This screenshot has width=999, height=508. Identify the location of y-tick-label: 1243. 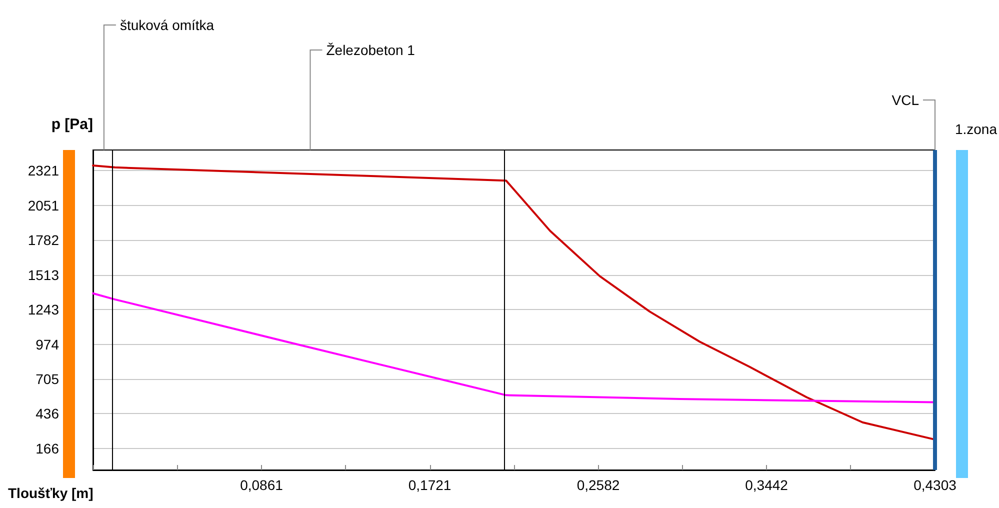
(44, 310).